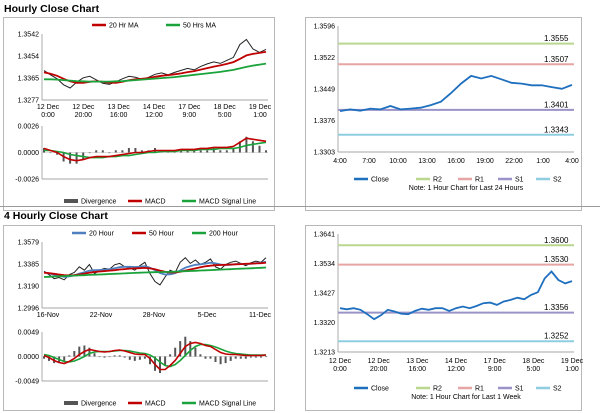  What do you see at coordinates (260, 315) in the screenshot?
I see `four-hourly-price-x-tick: 11-Dec` at bounding box center [260, 315].